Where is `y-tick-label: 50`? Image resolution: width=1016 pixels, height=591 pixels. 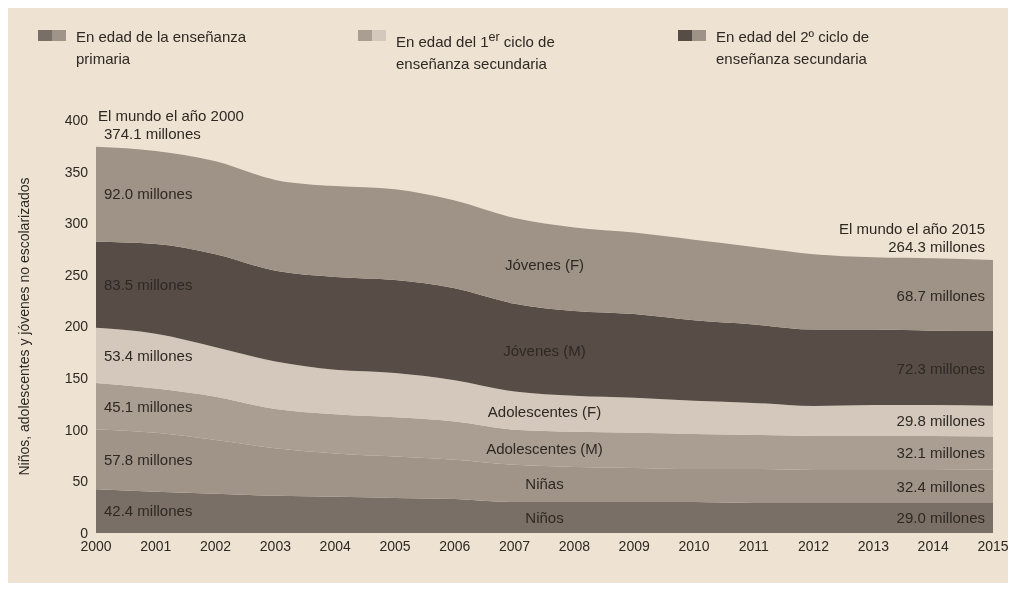
y-tick-label: 50 is located at coordinates (80, 481).